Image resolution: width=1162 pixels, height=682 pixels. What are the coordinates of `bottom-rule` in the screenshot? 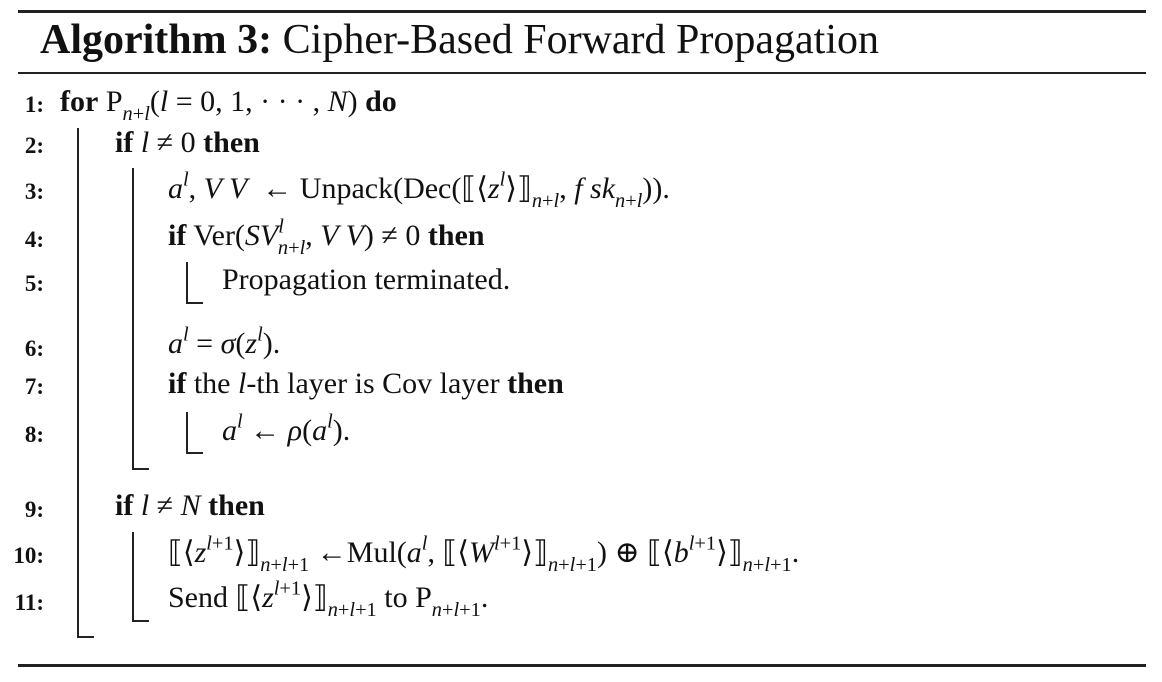 It's located at (582, 665).